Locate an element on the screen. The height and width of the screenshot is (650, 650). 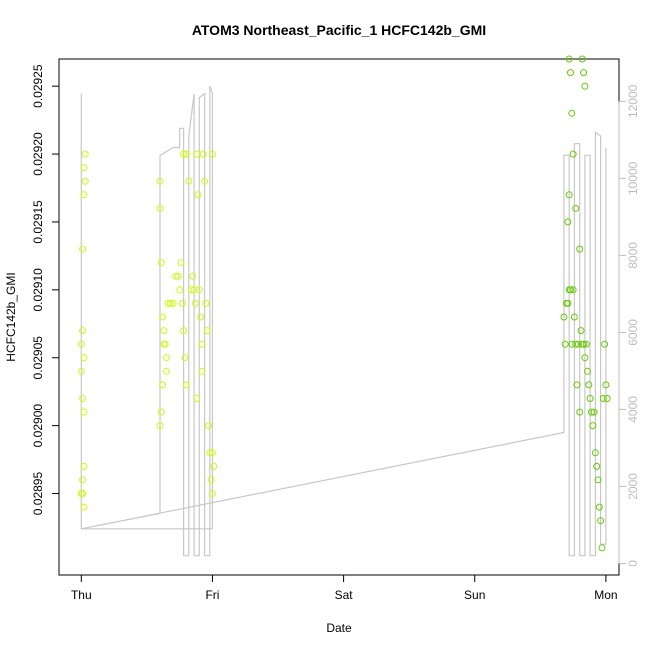
y-axis-right: 0 2000 4000 6000 8000 10000 12000 is located at coordinates (629, 325).